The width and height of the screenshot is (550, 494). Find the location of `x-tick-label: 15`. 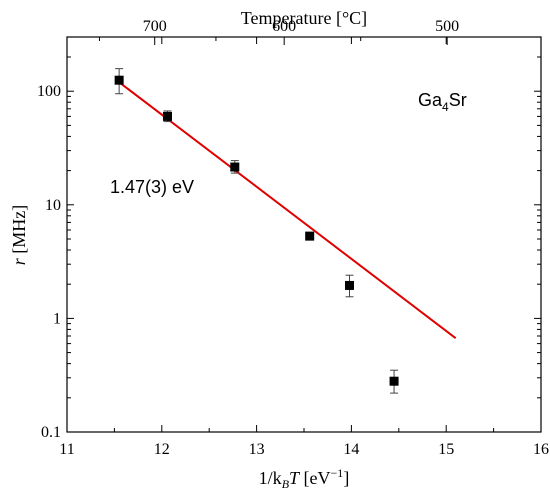

x-tick-label: 15 is located at coordinates (446, 449).